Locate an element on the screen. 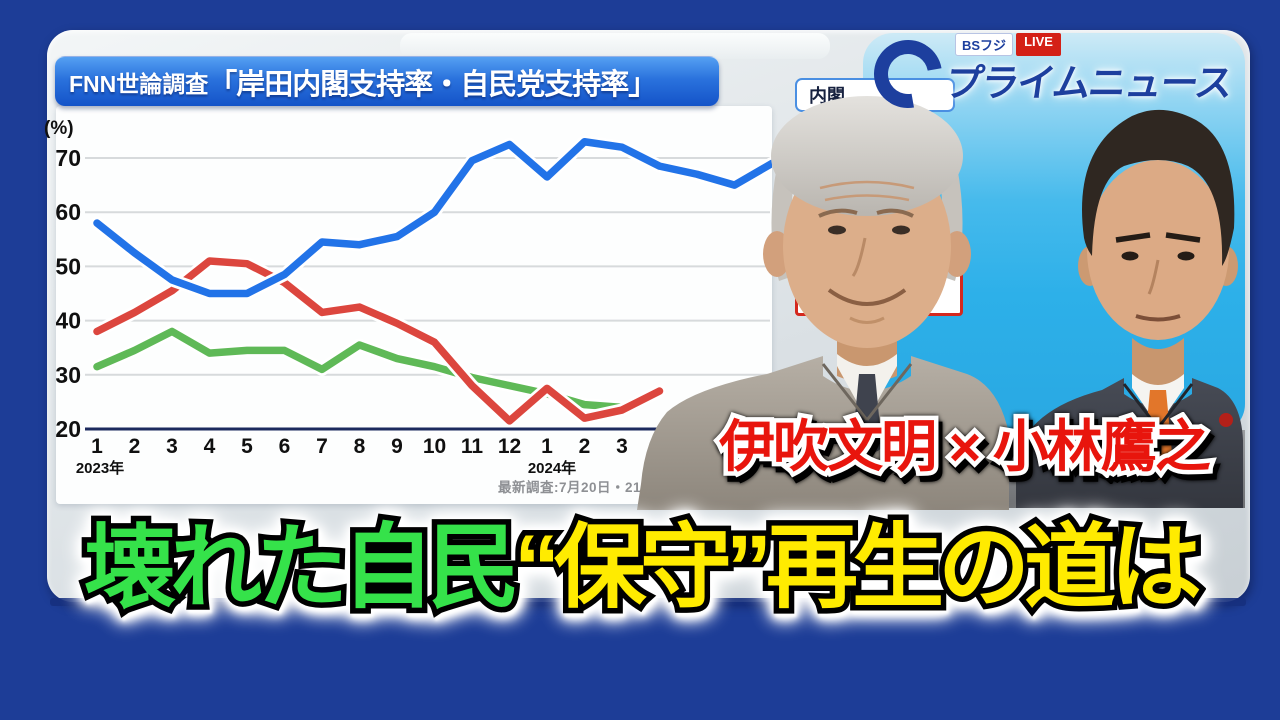  svg-text: 9 is located at coordinates (397, 446).